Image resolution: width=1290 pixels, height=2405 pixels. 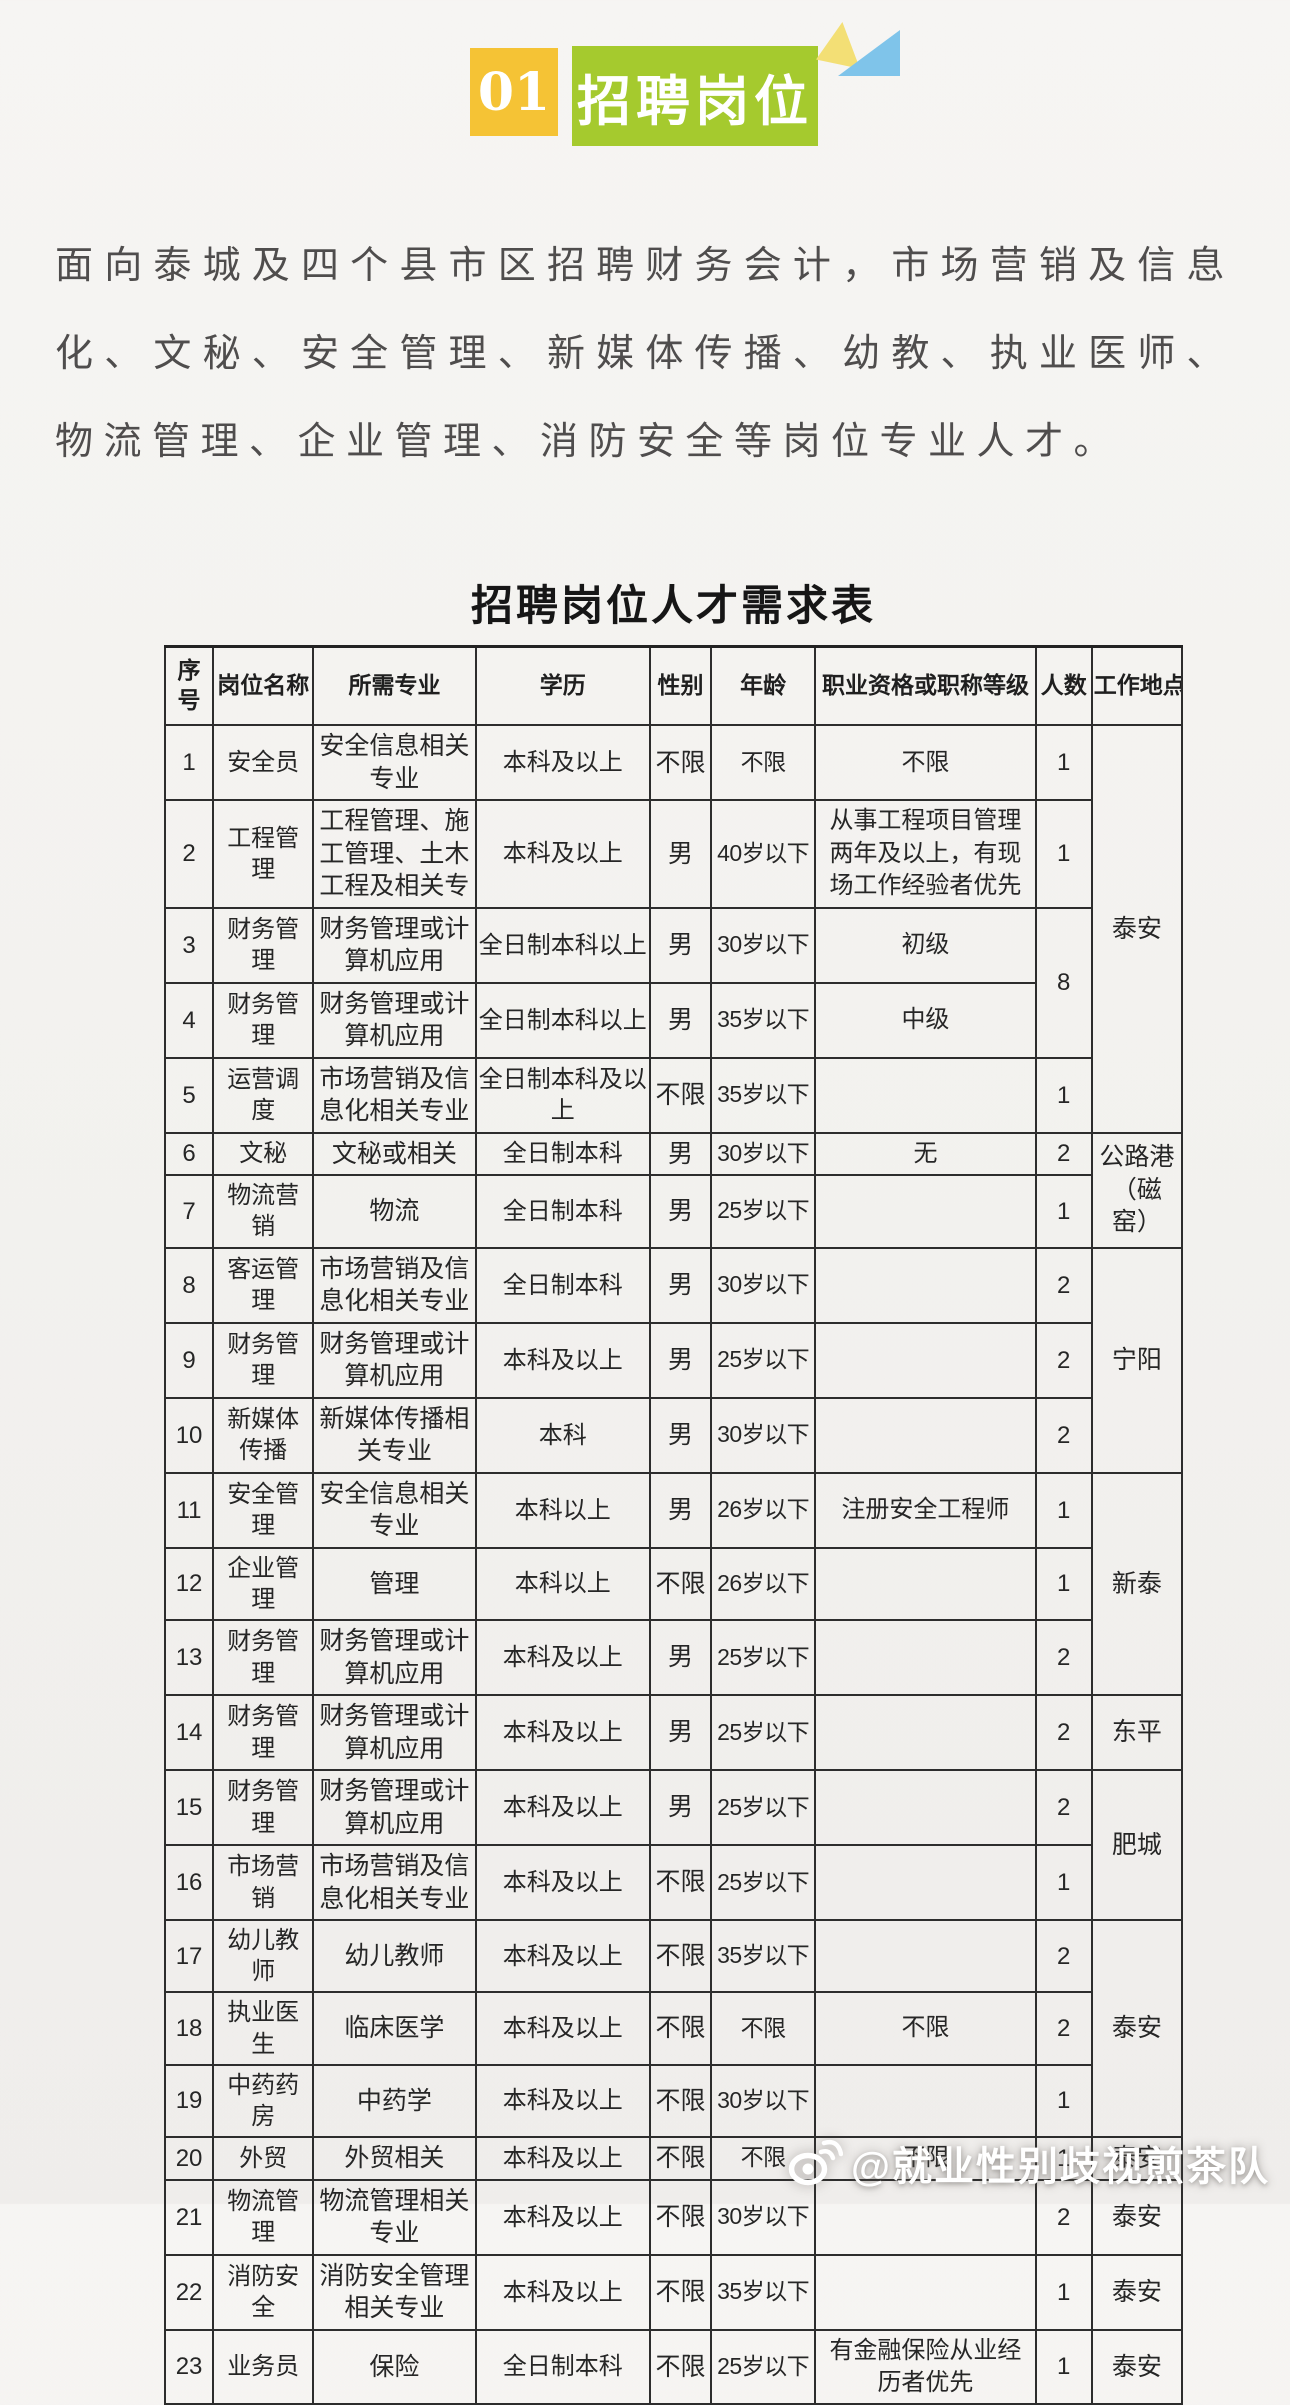 What do you see at coordinates (673, 2158) in the screenshot?
I see `table-row: 20 外贸 外贸相关 本科及以上 不限 不限 不限 1 泰安` at bounding box center [673, 2158].